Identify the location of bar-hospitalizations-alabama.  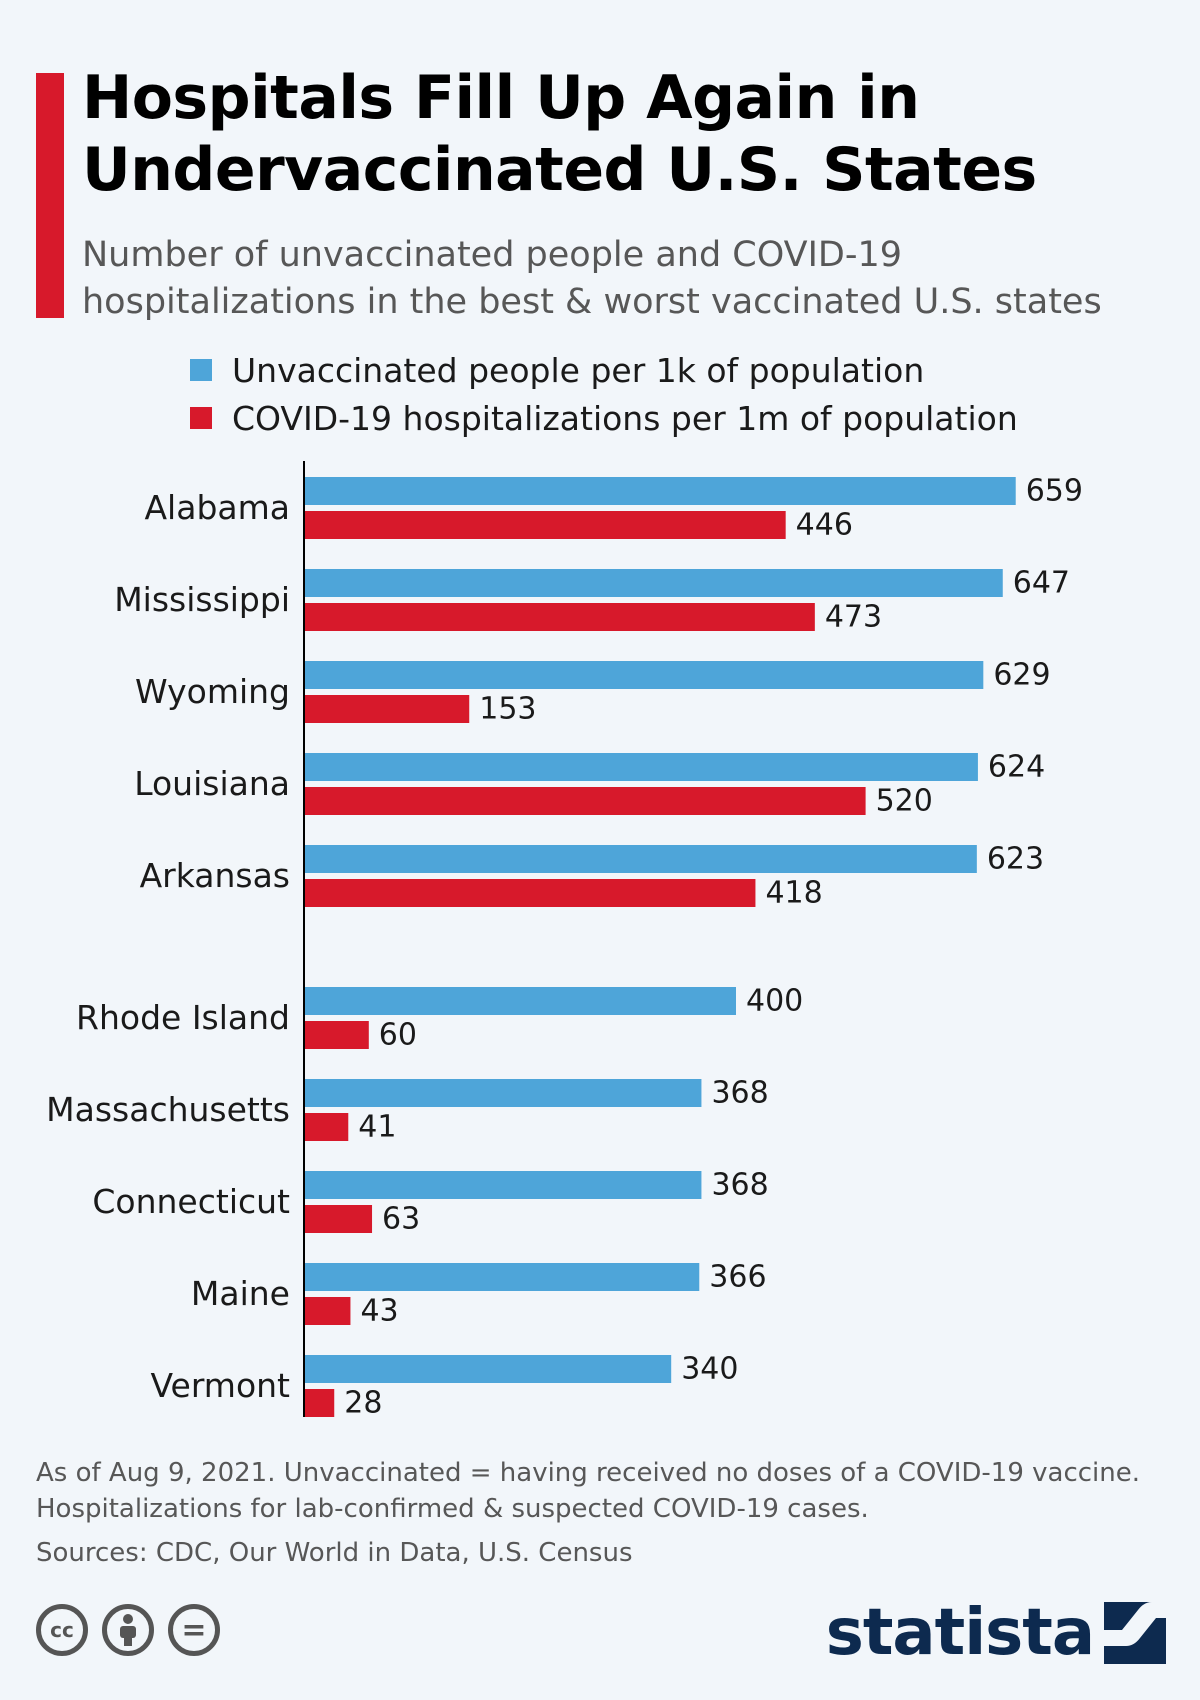
(545, 525).